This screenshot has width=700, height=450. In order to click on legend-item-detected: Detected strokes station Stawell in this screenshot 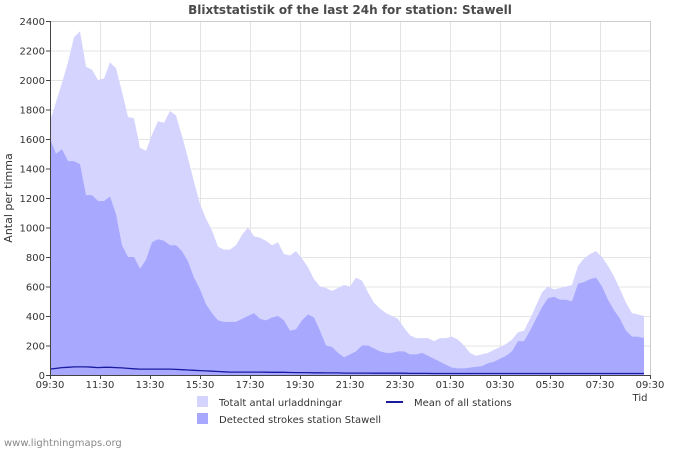, I will do `click(289, 419)`.